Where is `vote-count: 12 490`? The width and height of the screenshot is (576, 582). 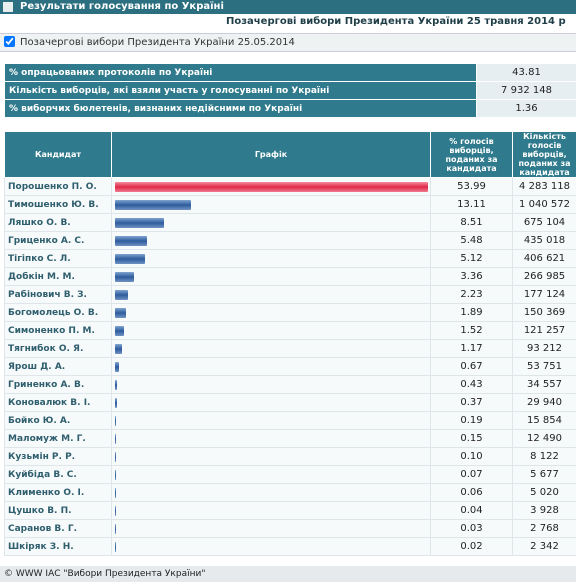 vote-count: 12 490 is located at coordinates (544, 438).